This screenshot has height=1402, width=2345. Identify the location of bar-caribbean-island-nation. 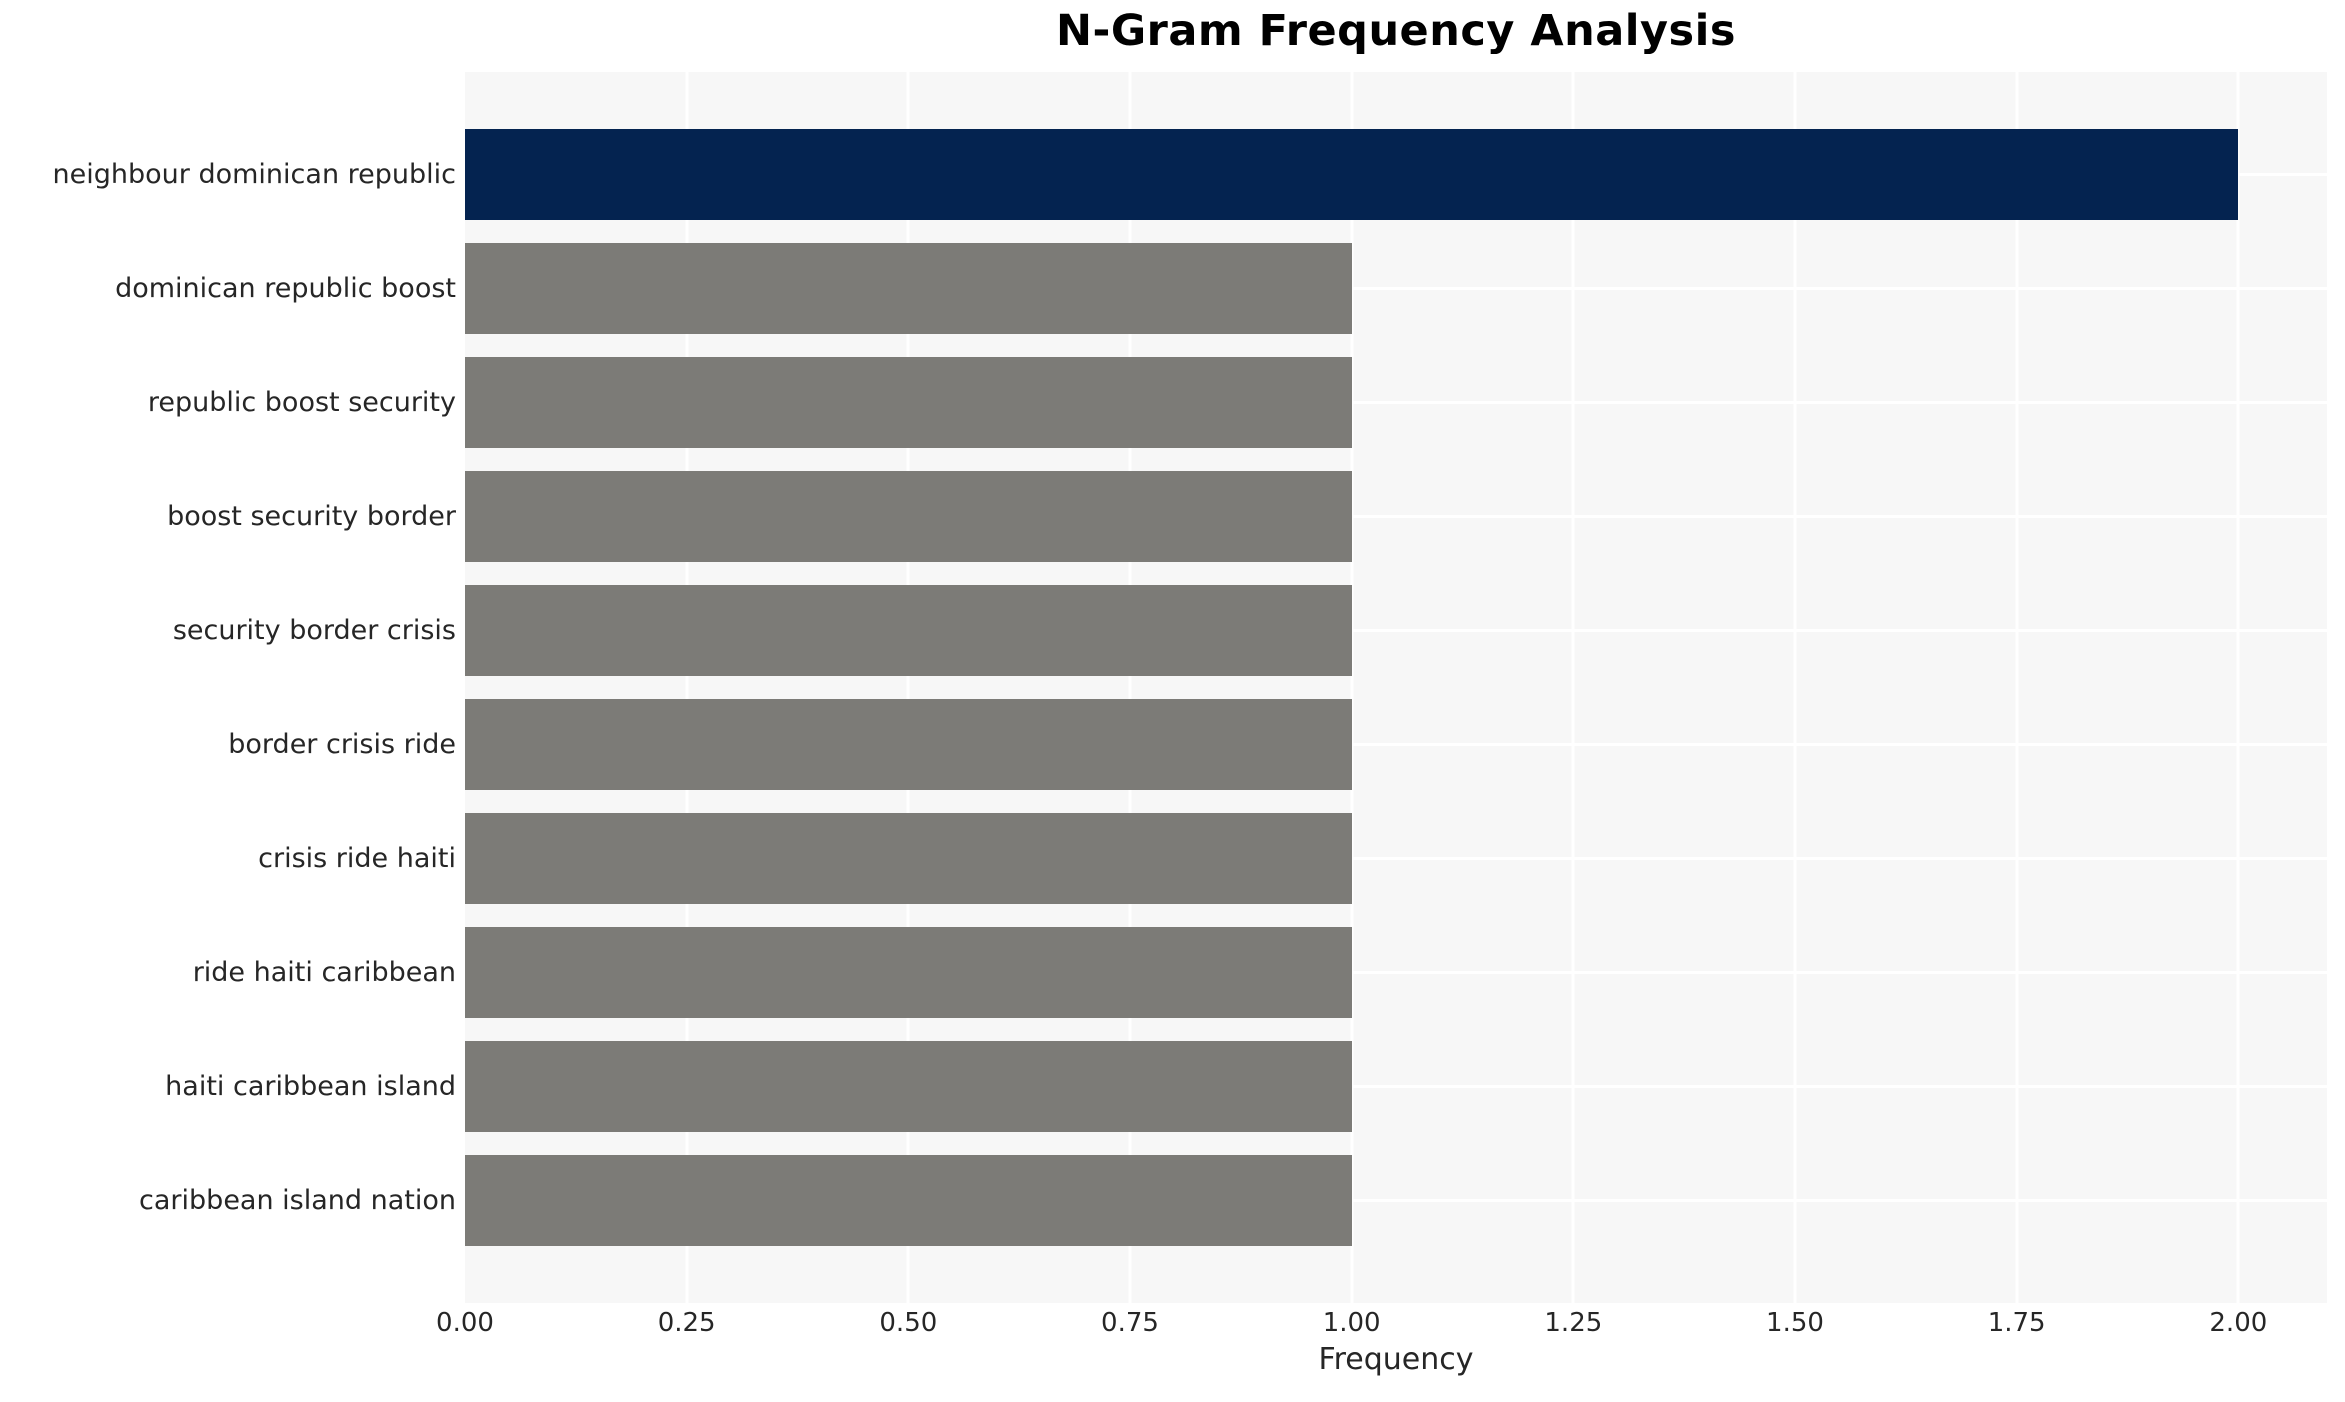
(908, 1200).